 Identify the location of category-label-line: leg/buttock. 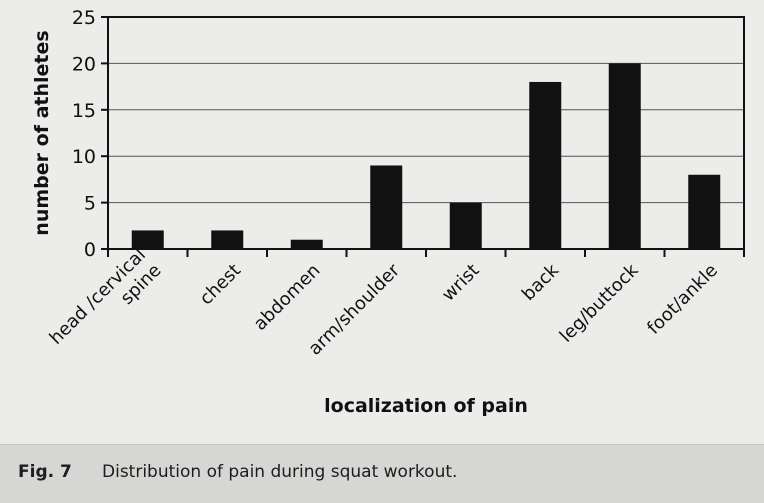
(599, 303).